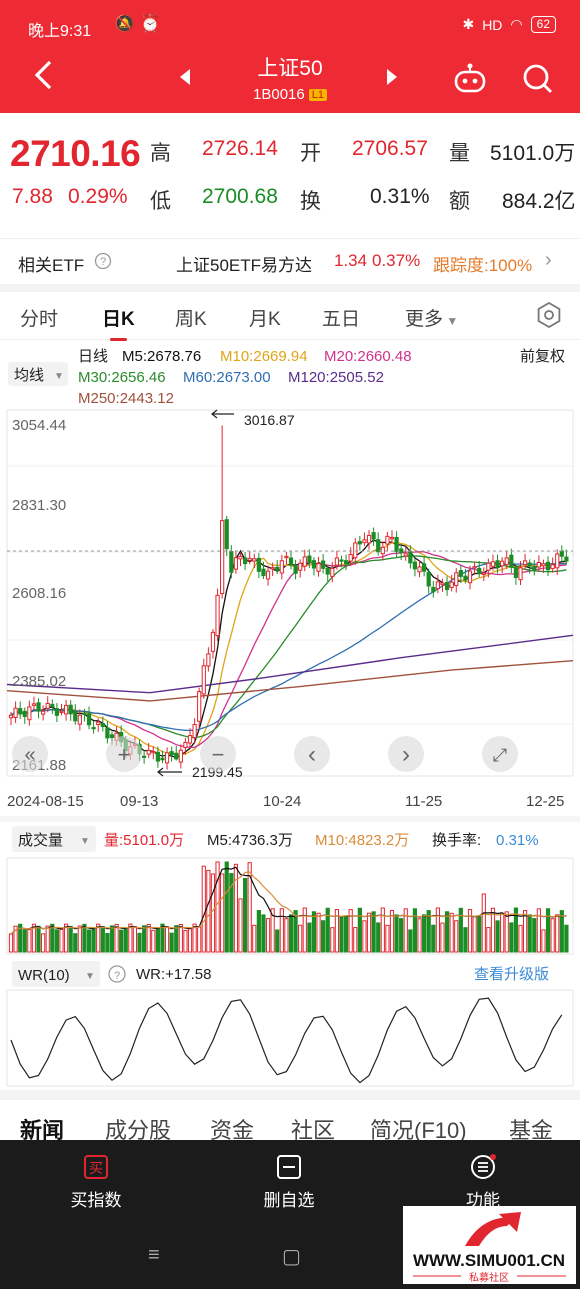 The image size is (580, 1289). What do you see at coordinates (124, 754) in the screenshot?
I see `zoom-in-button: +` at bounding box center [124, 754].